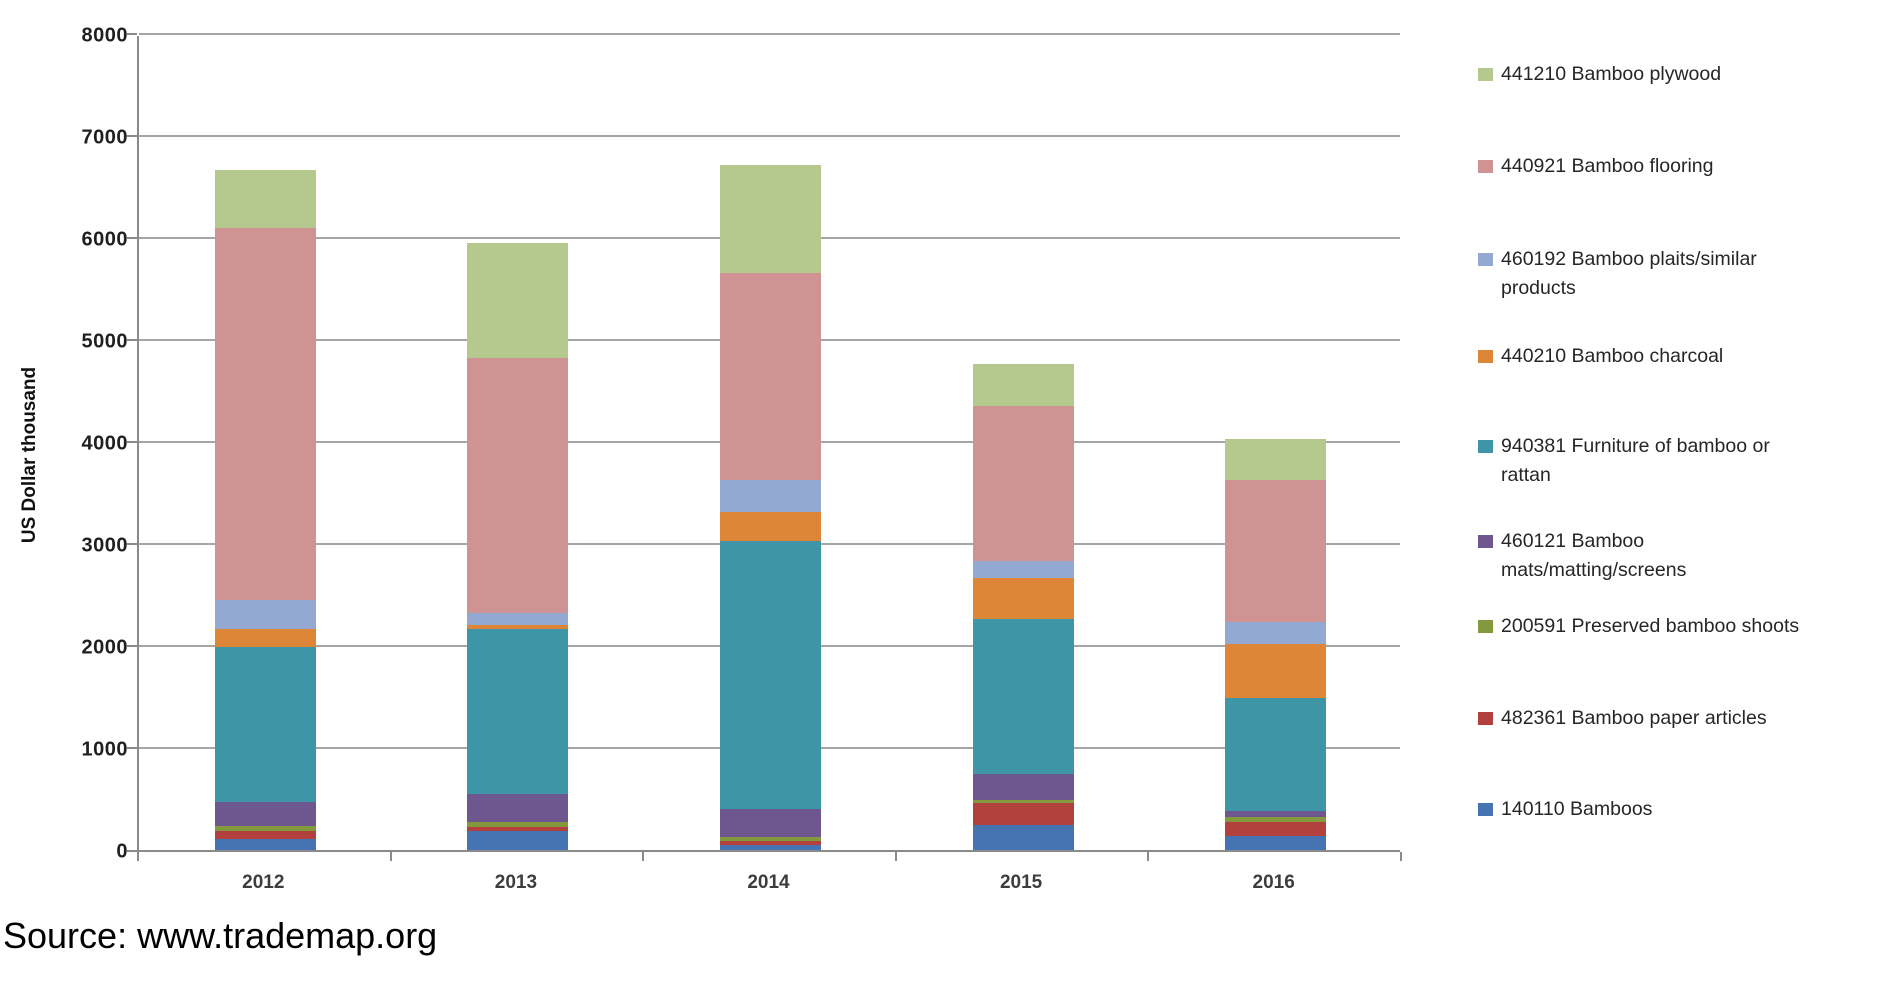 The image size is (1886, 1002). Describe the element at coordinates (64, 444) in the screenshot. I see `y-axis-labels: 0 1000 2000 3000 4000 5000 6000 7000 8000` at that location.